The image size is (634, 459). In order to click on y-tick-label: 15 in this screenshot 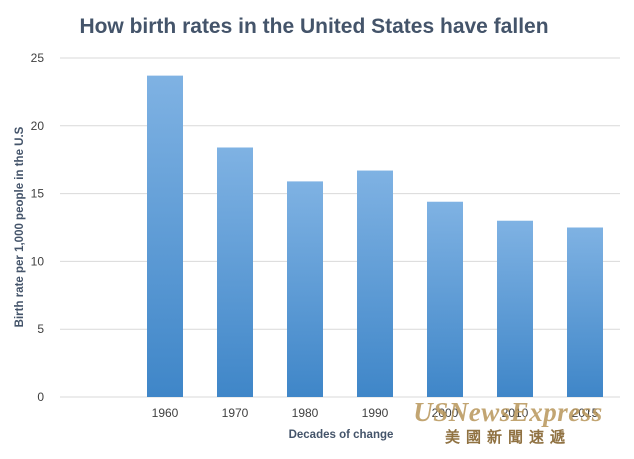, I will do `click(38, 194)`.